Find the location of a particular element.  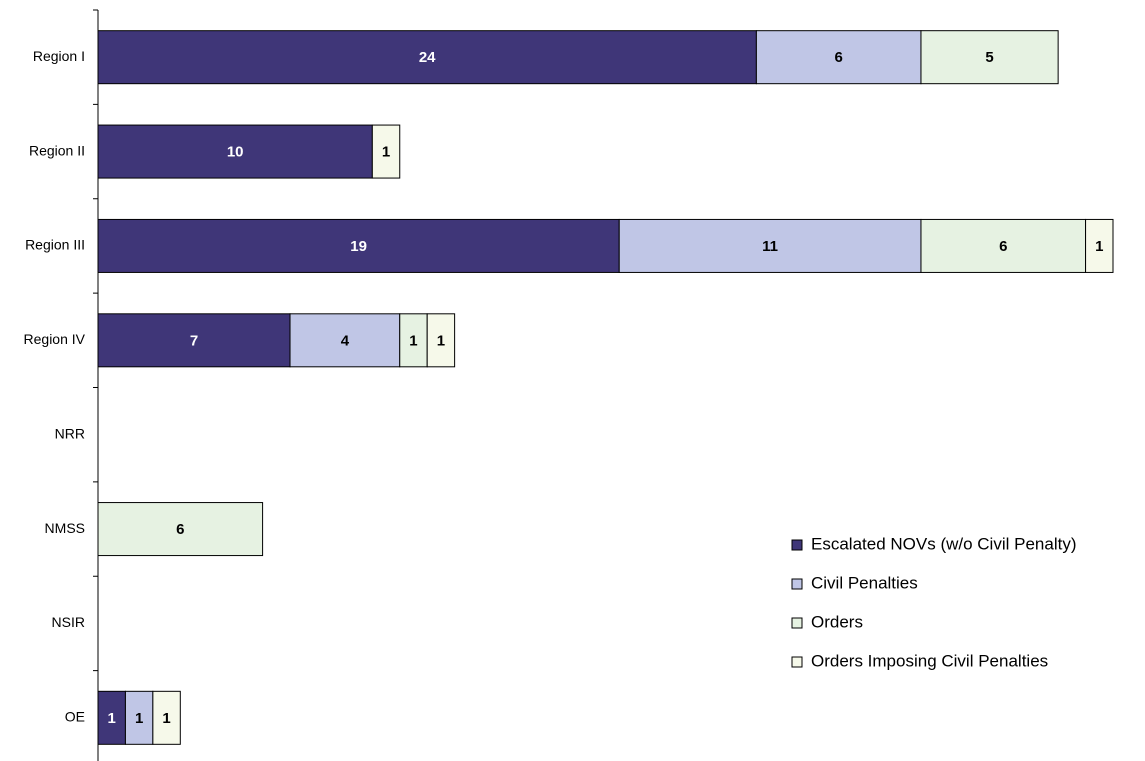

y-tick-label: NRR is located at coordinates (70, 433).